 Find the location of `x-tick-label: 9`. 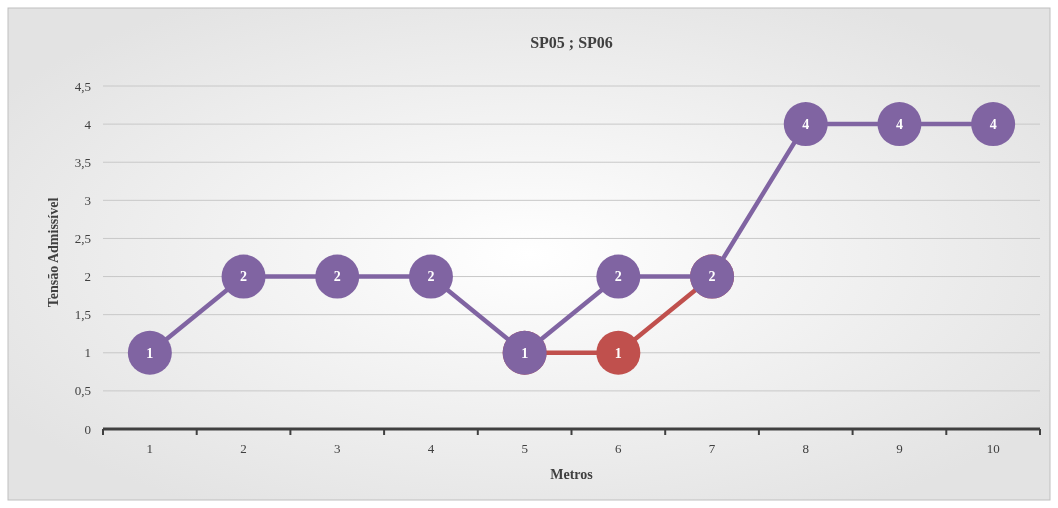

x-tick-label: 9 is located at coordinates (899, 448).